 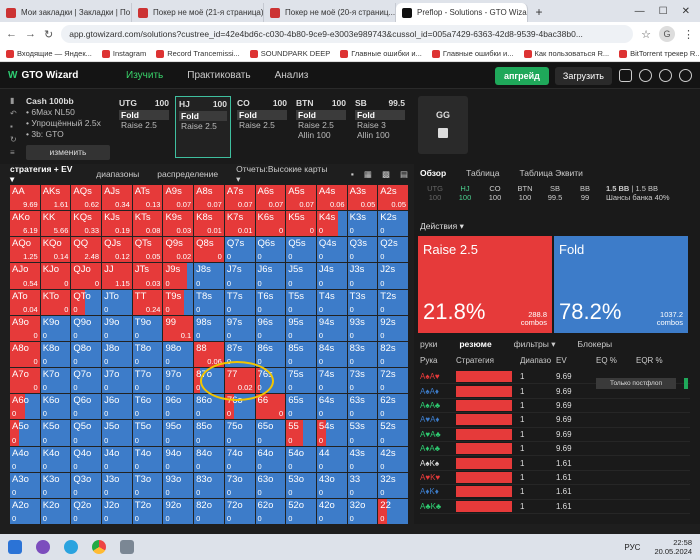 I want to click on hand-cell: T5o 0, so click(x=147, y=433).